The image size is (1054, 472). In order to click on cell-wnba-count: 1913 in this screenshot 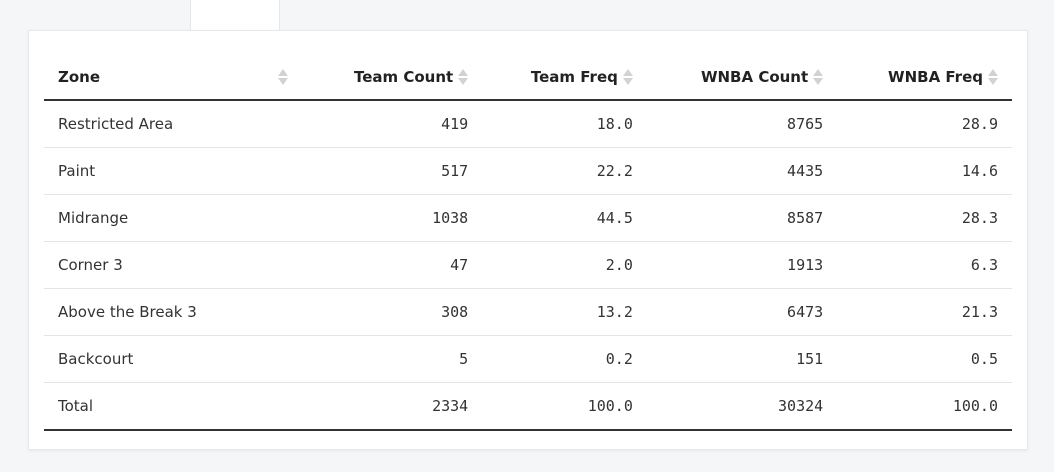, I will do `click(742, 265)`.